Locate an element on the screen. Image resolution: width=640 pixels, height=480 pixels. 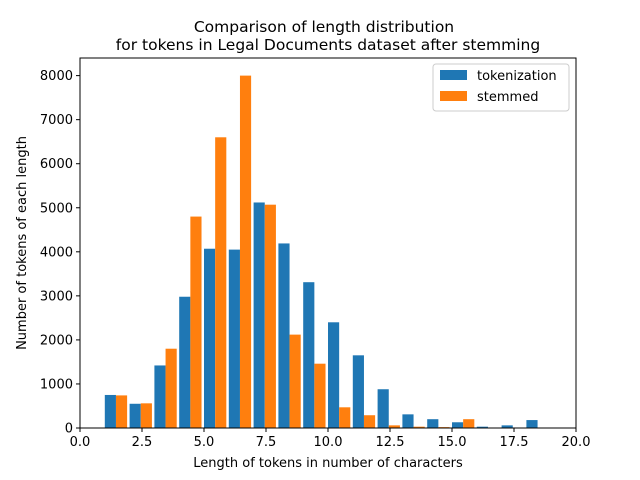
y-tick-label: 8000 is located at coordinates (56, 76).